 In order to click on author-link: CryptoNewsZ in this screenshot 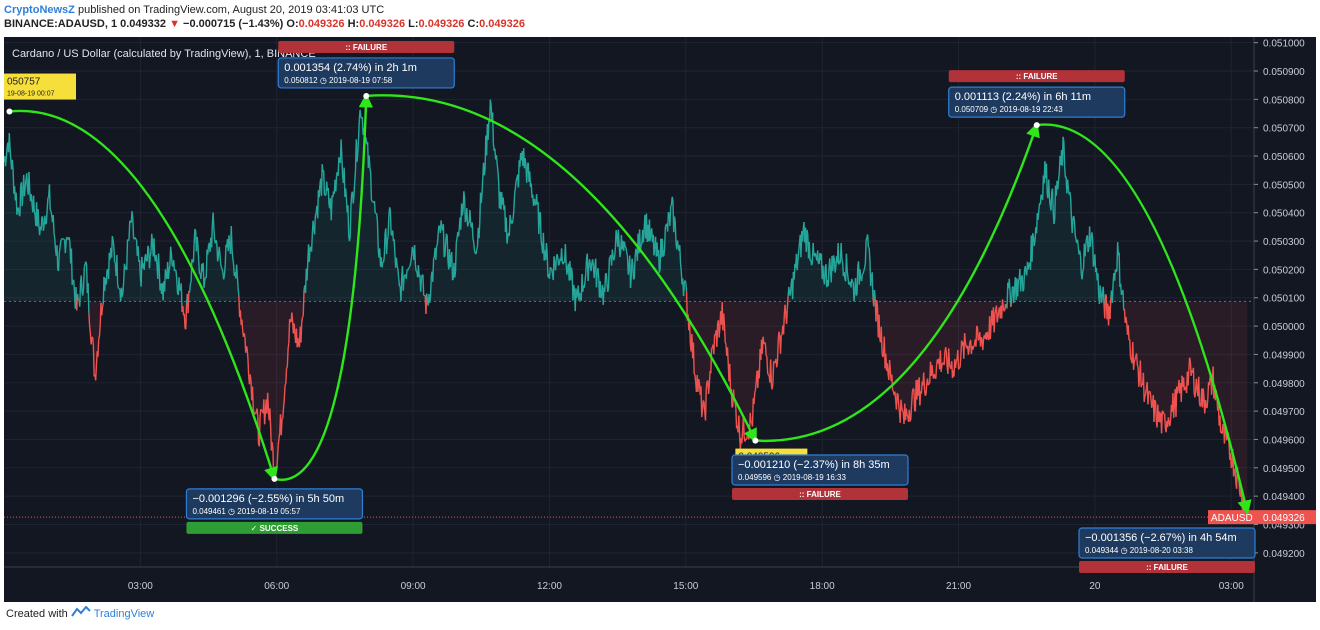, I will do `click(39, 10)`.